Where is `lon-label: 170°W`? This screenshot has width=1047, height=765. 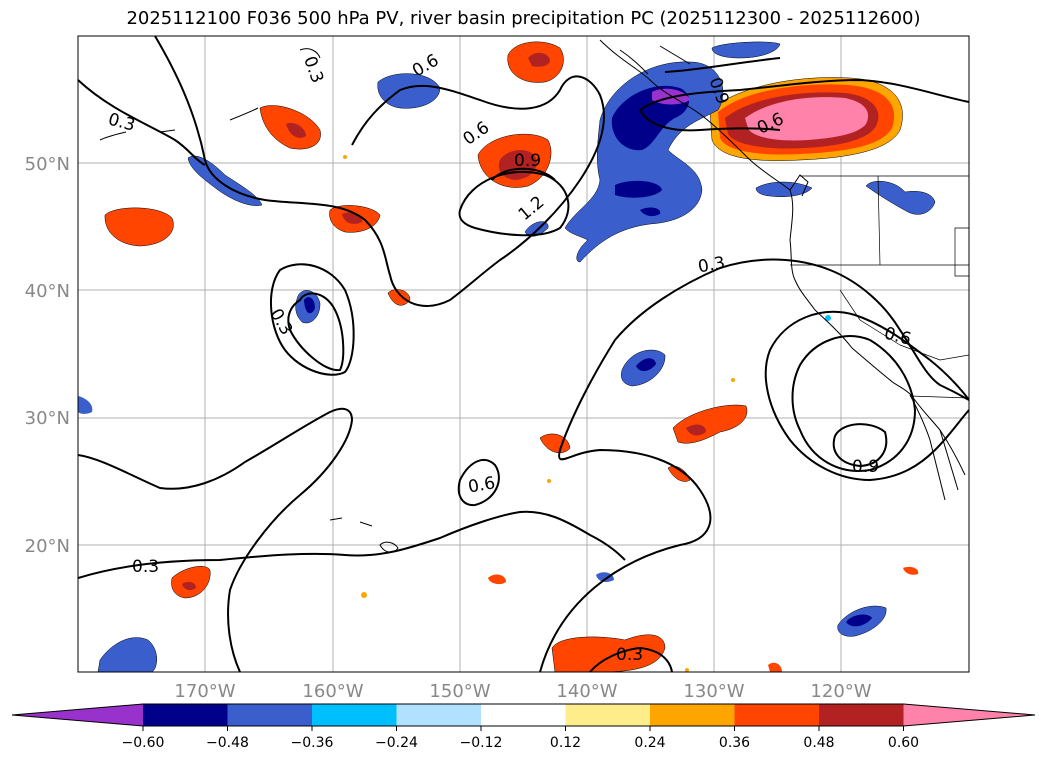
lon-label: 170°W is located at coordinates (204, 691).